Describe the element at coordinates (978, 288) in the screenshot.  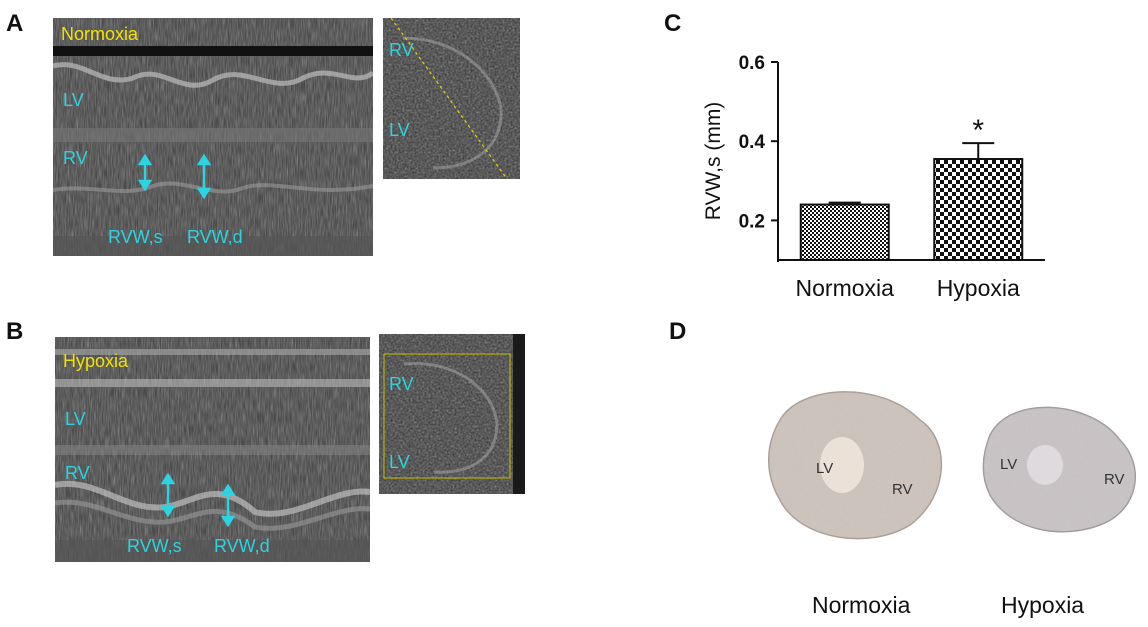
I see `category-label: Hypoxia` at that location.